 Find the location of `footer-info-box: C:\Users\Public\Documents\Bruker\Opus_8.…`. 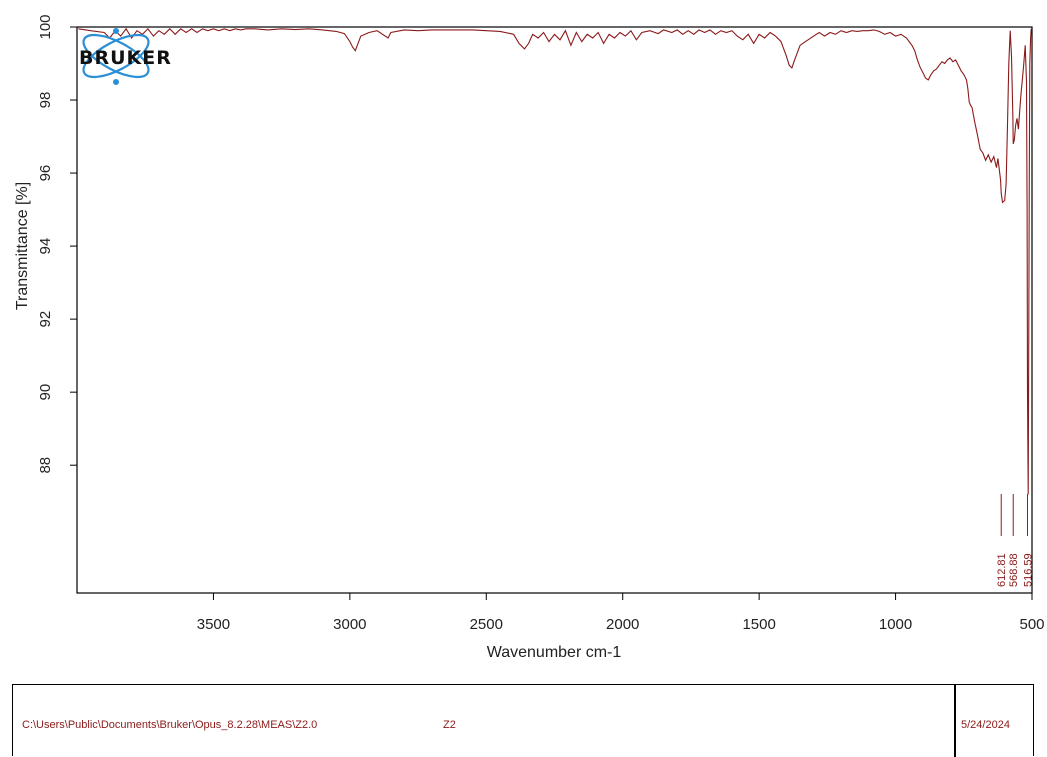

footer-info-box: C:\Users\Public\Documents\Bruker\Opus_8.… is located at coordinates (523, 720).